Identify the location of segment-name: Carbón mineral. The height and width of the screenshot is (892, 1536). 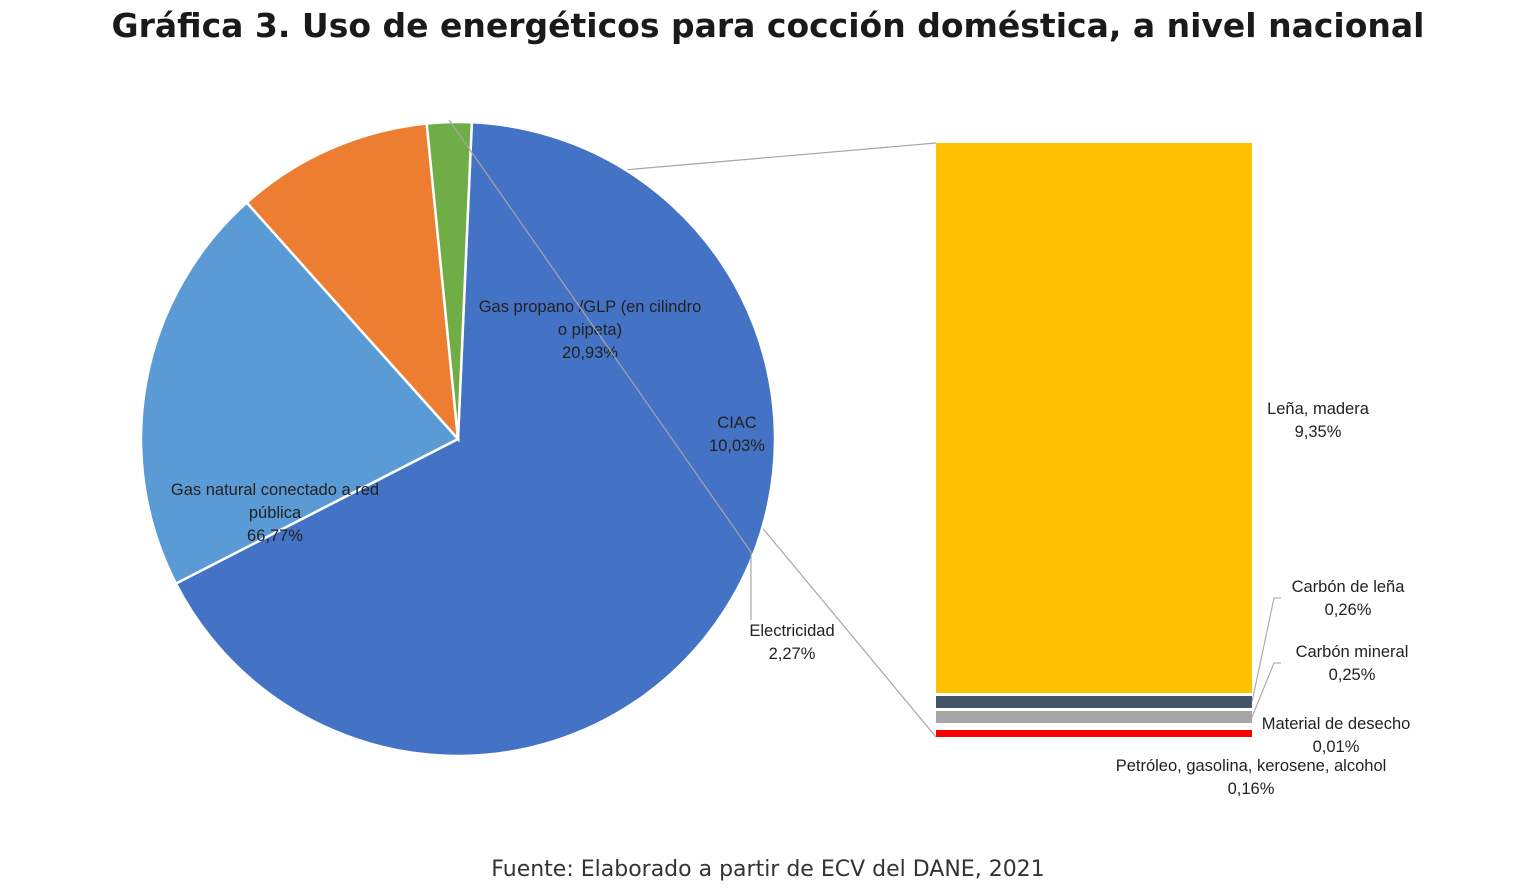
(1352, 652).